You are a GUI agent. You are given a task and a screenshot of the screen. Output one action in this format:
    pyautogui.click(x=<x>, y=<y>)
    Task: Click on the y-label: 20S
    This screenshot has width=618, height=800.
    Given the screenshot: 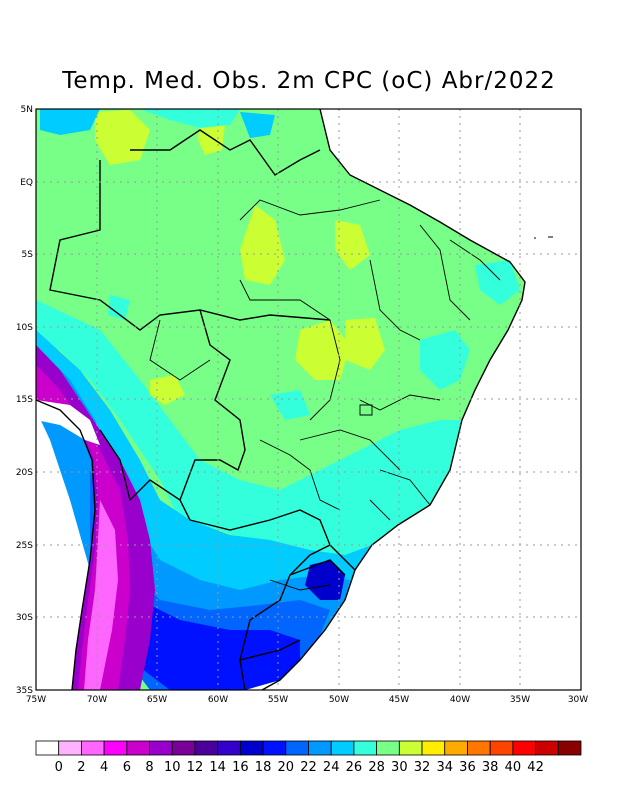 What is the action you would take?
    pyautogui.click(x=24, y=473)
    